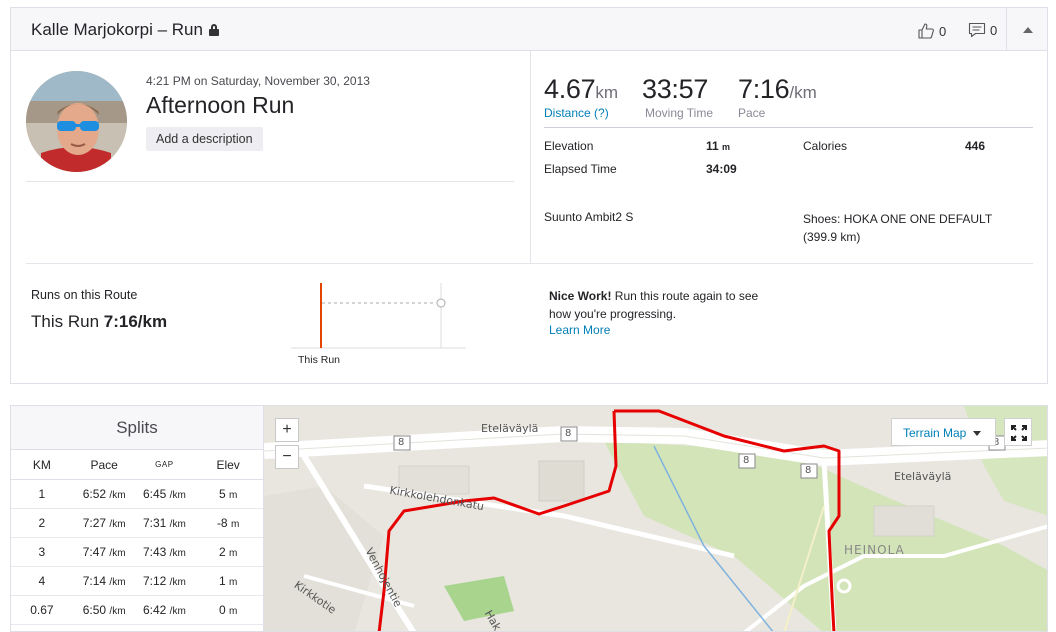 This screenshot has height=632, width=1056. What do you see at coordinates (935, 433) in the screenshot?
I see `map-type-label: Terrain Map` at bounding box center [935, 433].